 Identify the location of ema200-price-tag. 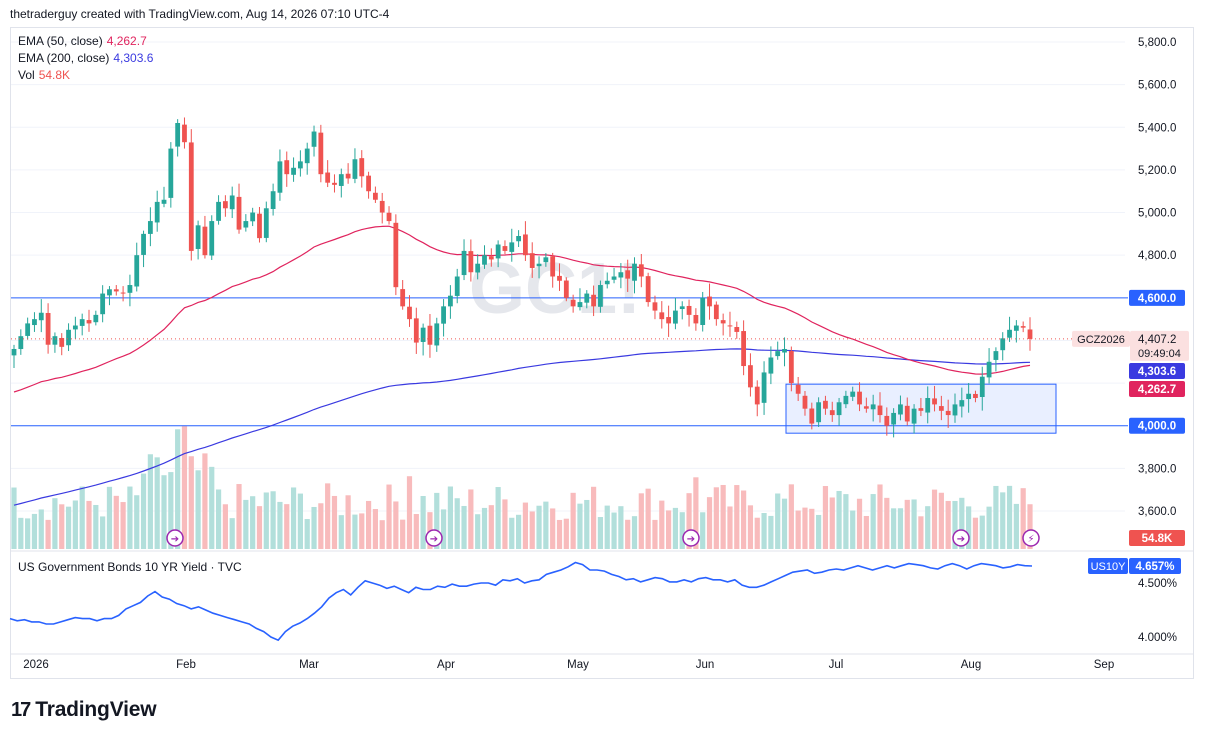
(1157, 371).